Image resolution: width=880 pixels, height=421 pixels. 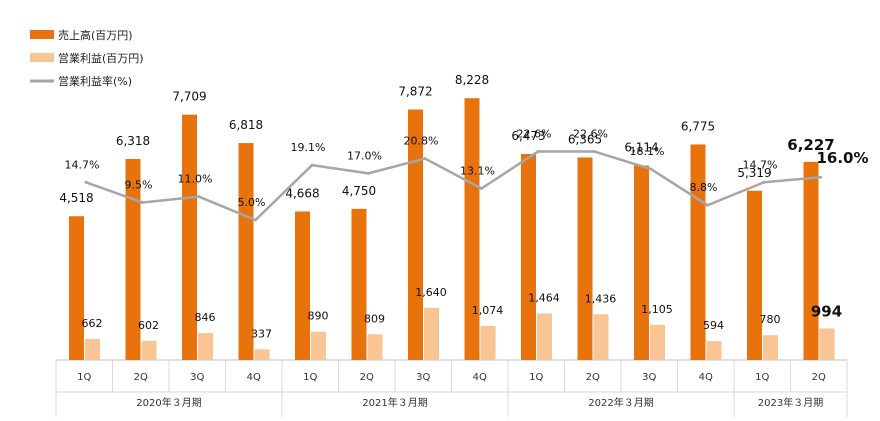 I want to click on group-label: 2022年３月期, so click(x=620, y=402).